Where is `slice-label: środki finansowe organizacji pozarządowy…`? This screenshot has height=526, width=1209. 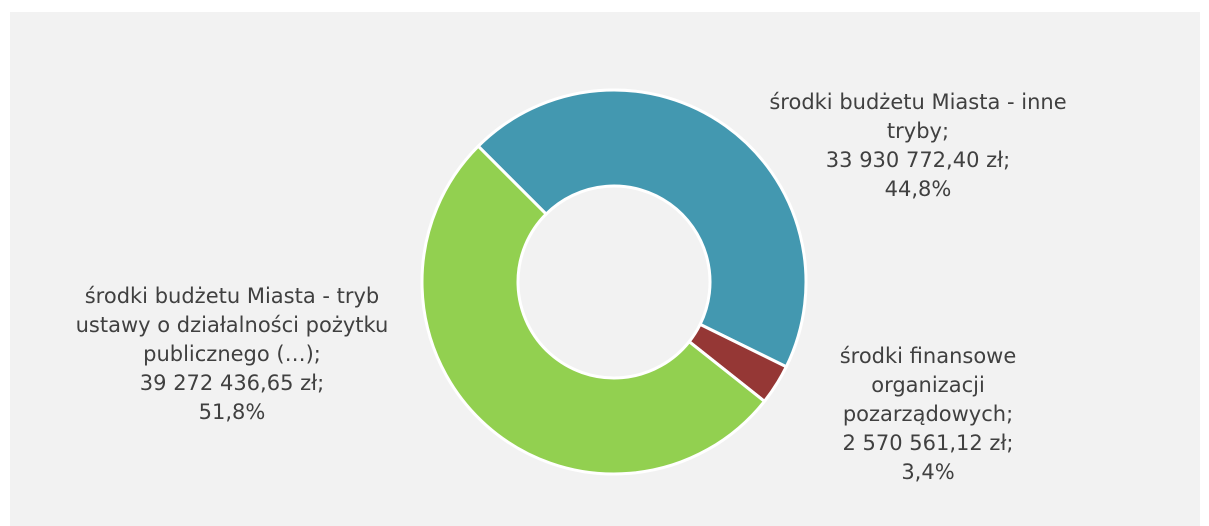 slice-label: środki finansowe organizacji pozarządowy… is located at coordinates (928, 414).